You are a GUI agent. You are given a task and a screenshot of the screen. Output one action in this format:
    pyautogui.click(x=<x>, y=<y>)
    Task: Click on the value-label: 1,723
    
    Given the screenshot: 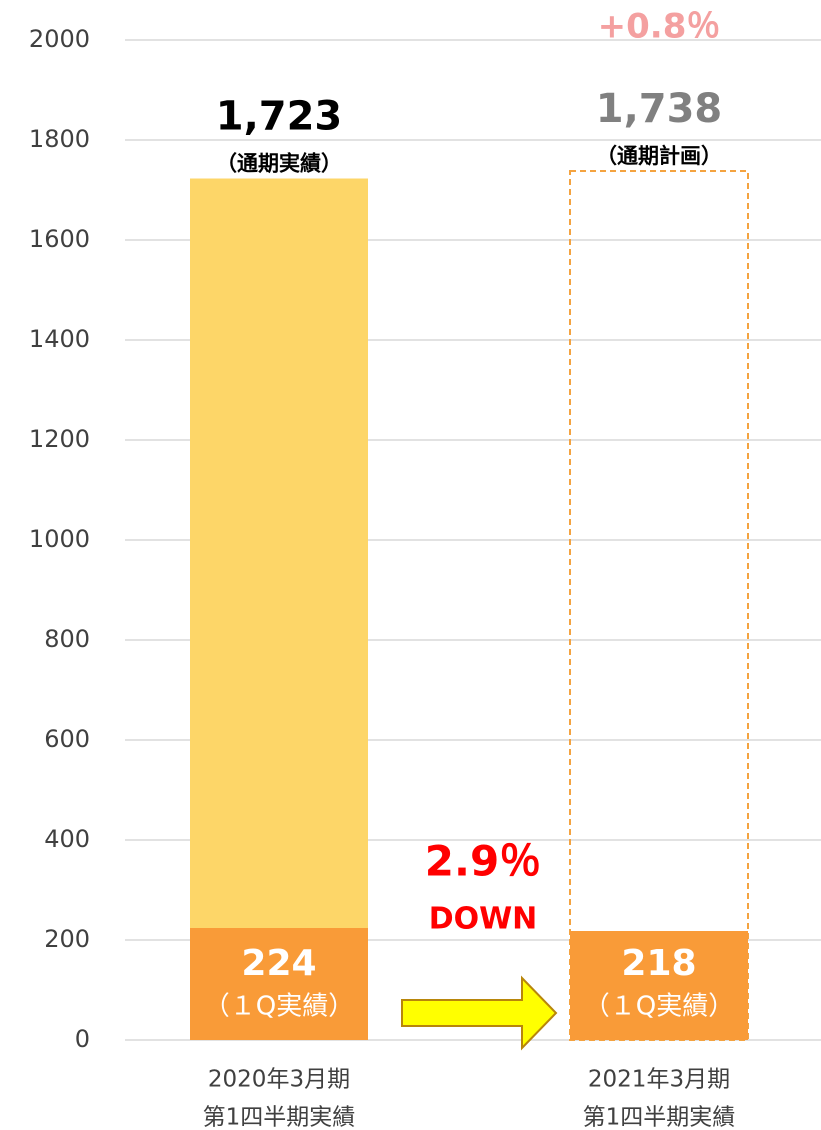 What is the action you would take?
    pyautogui.click(x=279, y=117)
    